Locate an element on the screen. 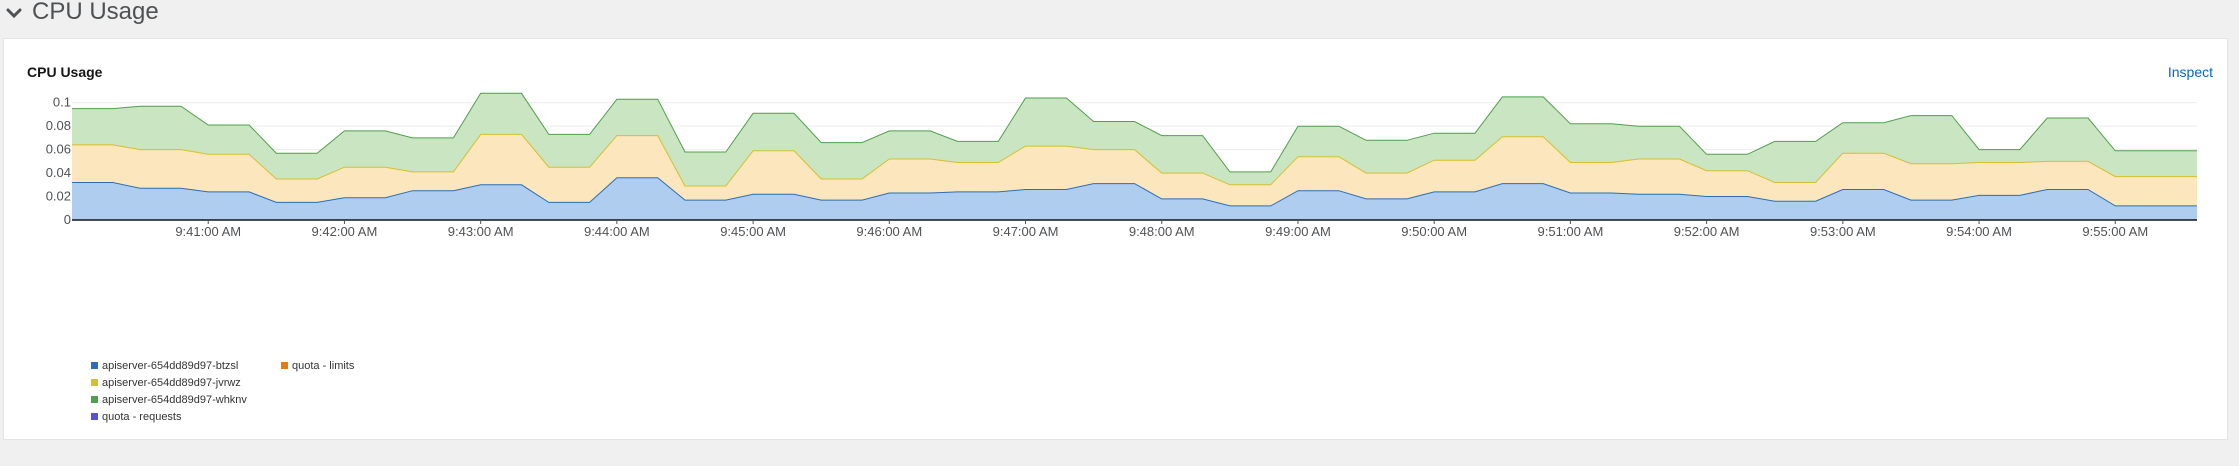 Image resolution: width=2239 pixels, height=466 pixels. legend-label: apiserver-654dd89d97-jvrwz is located at coordinates (171, 382).